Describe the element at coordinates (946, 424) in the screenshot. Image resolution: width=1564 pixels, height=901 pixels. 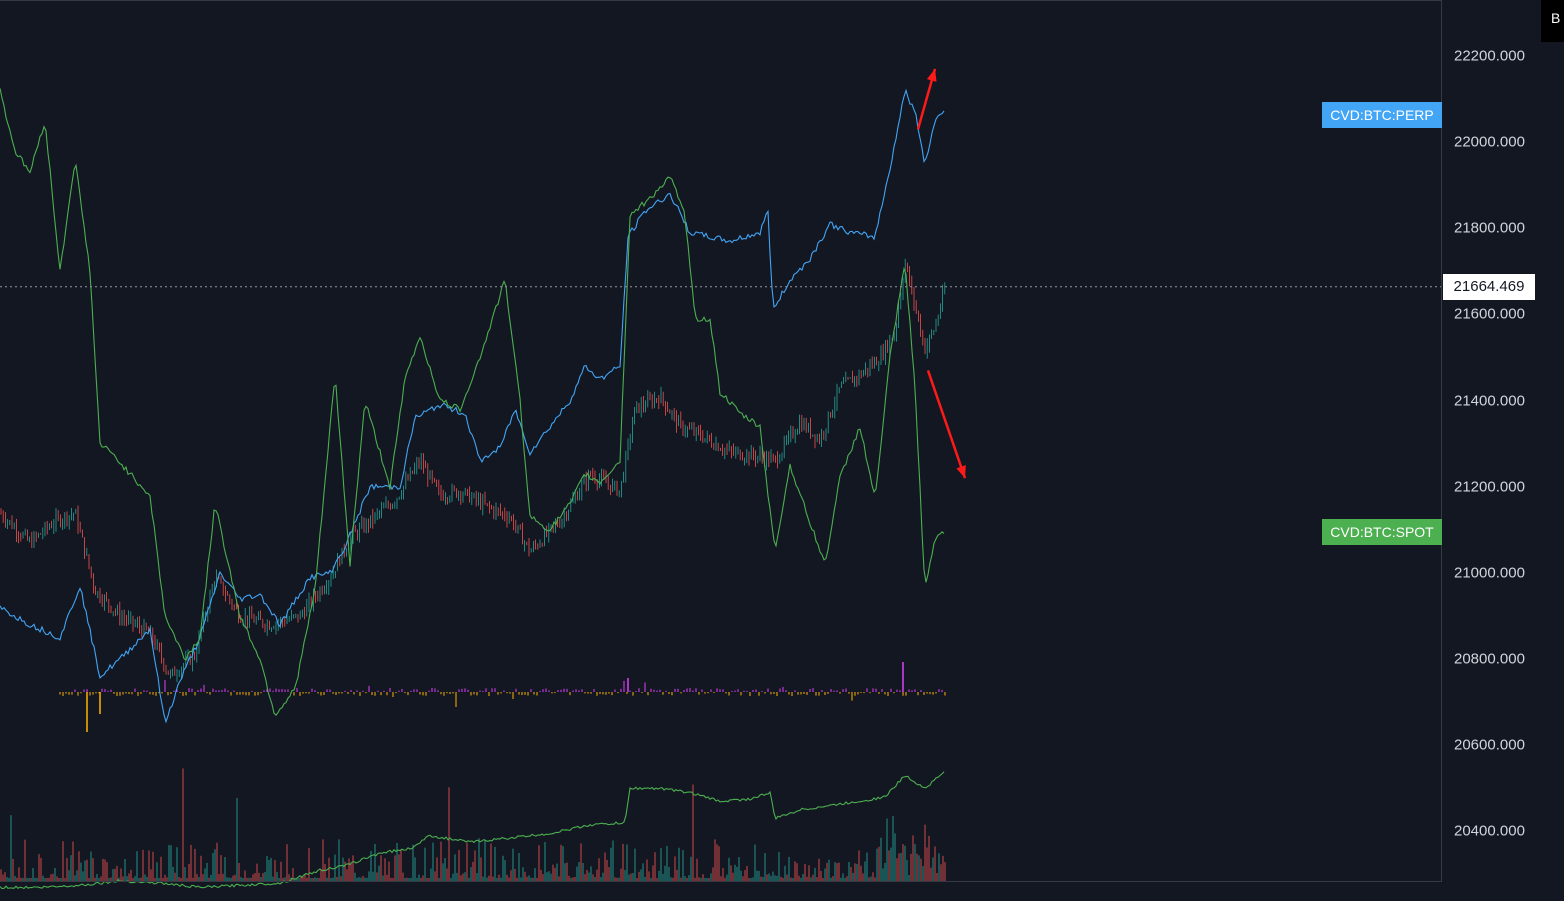
I see `arrow-down-line` at that location.